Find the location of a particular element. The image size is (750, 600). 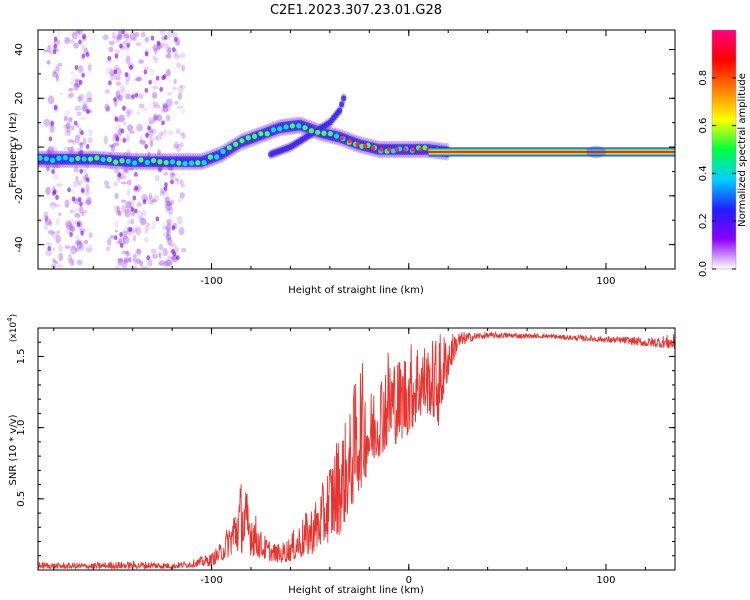

snr-xtick-label: 100 is located at coordinates (605, 580).